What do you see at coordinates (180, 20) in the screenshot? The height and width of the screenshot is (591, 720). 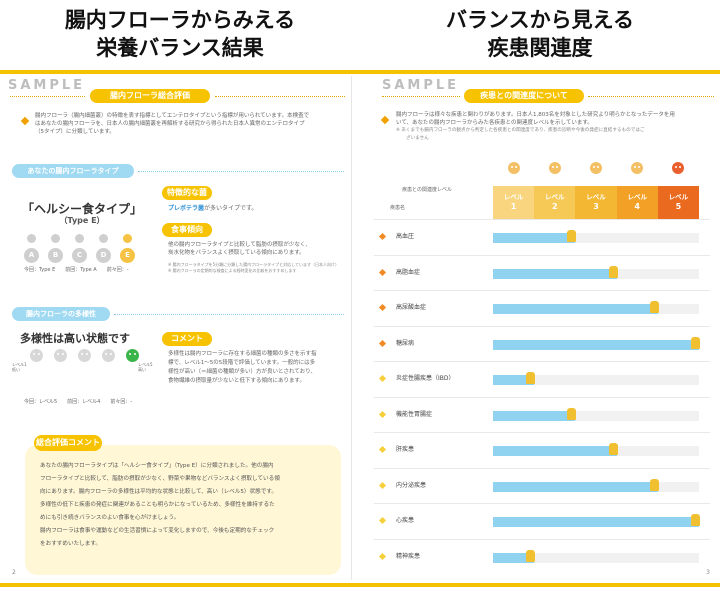 I see `left-heading-line1: 腸内フローラからみえる` at bounding box center [180, 20].